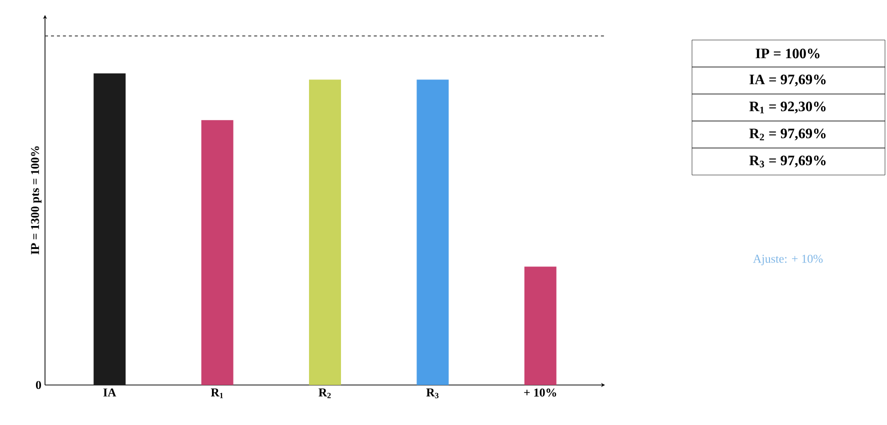 The width and height of the screenshot is (887, 425). Describe the element at coordinates (788, 260) in the screenshot. I see `text: Ajuste: + 10%` at that location.